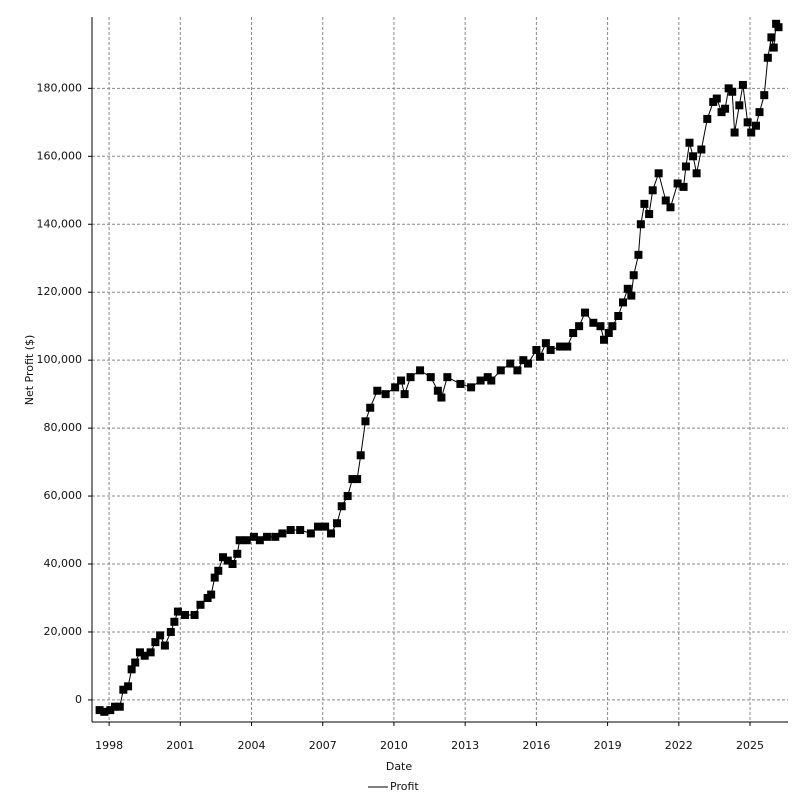 Image resolution: width=802 pixels, height=802 pixels. I want to click on y-tick-label: 160,000, so click(60, 155).